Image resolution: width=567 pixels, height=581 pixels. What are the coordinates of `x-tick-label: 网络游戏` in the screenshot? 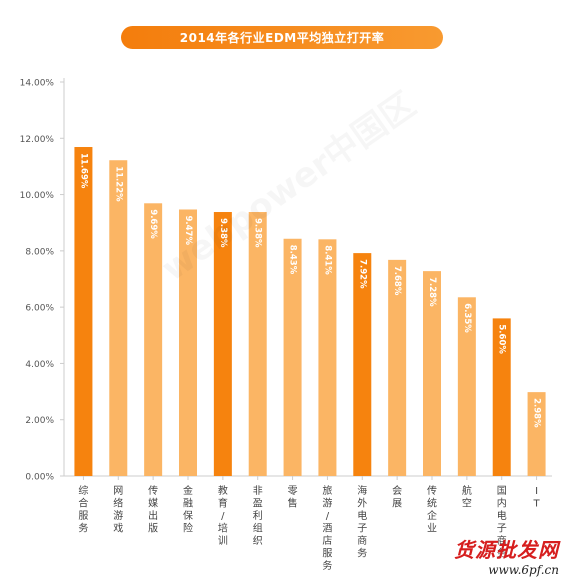 It's located at (118, 510).